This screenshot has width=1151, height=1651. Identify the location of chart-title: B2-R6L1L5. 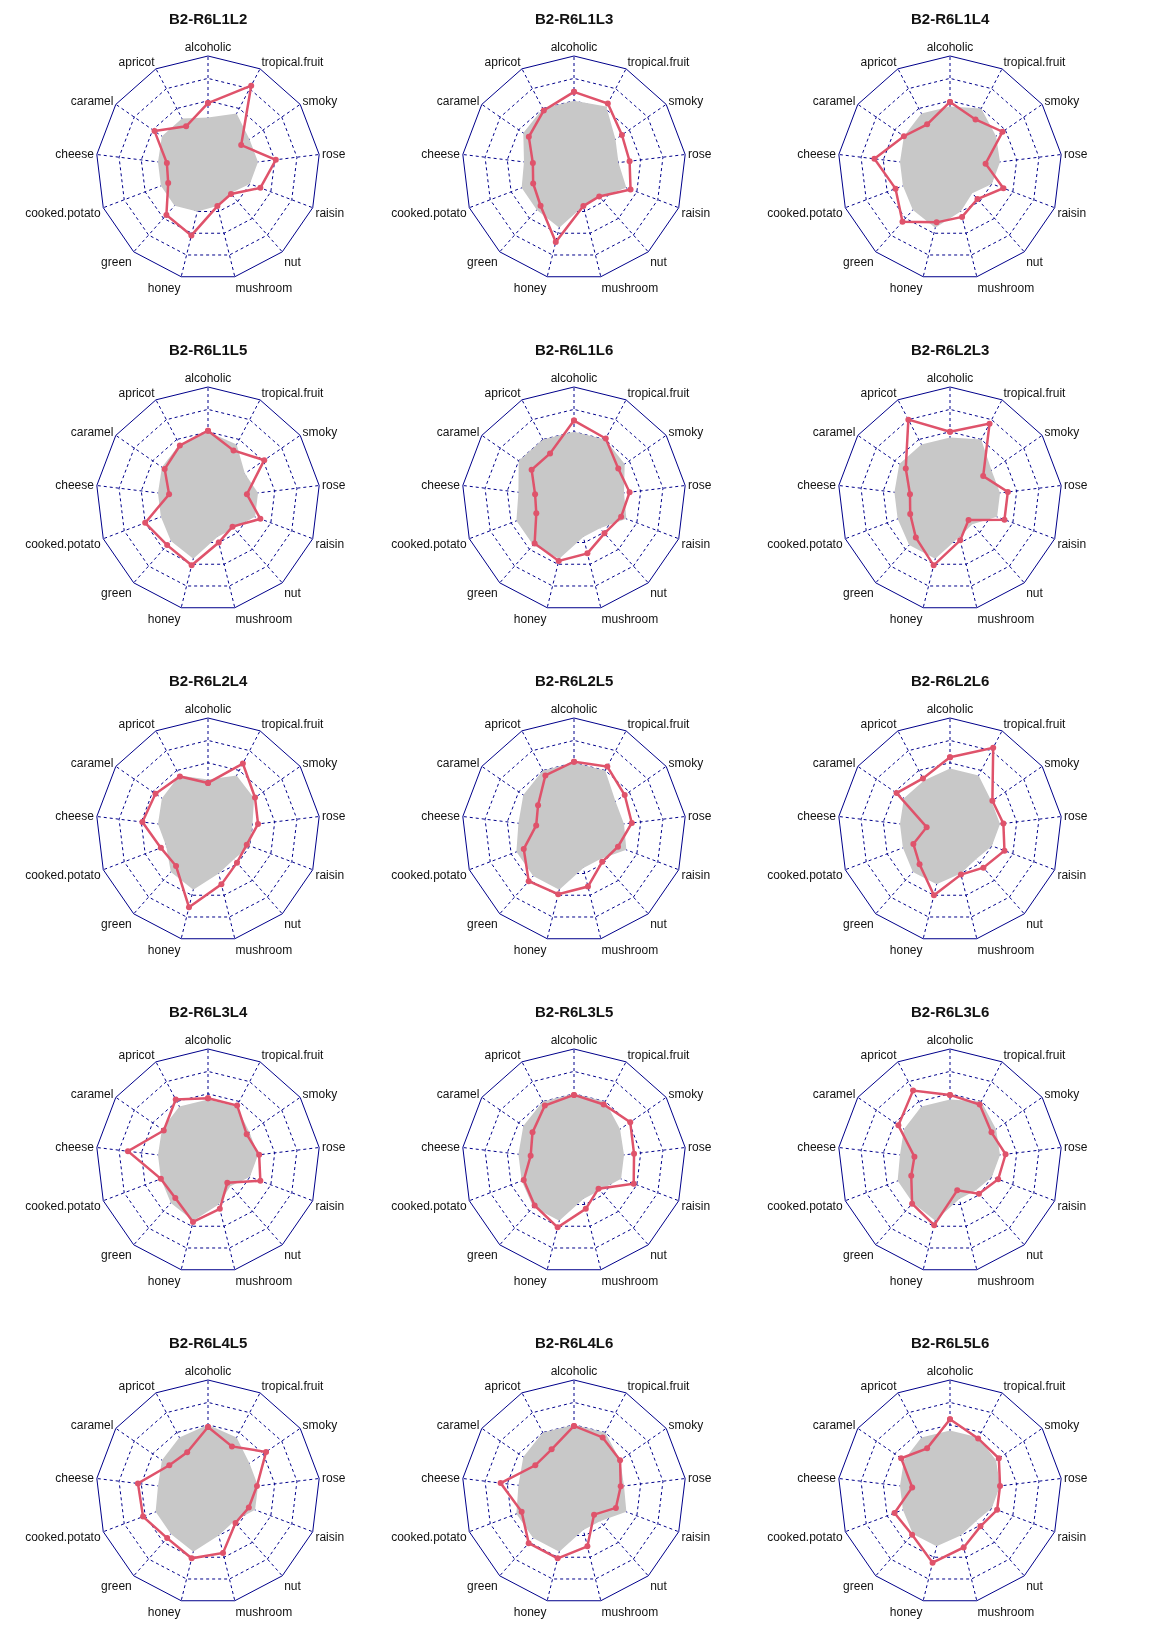
(208, 349).